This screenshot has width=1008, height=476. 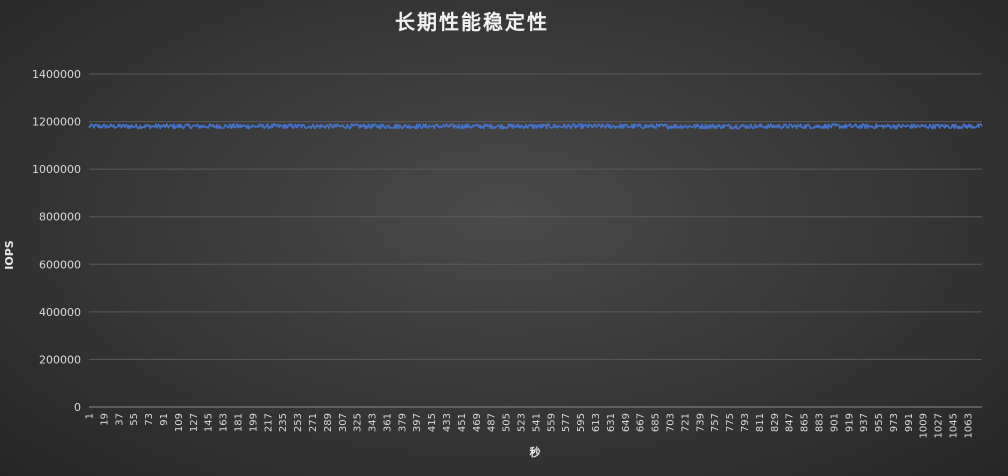 I want to click on x-tick-label: 307, so click(x=343, y=422).